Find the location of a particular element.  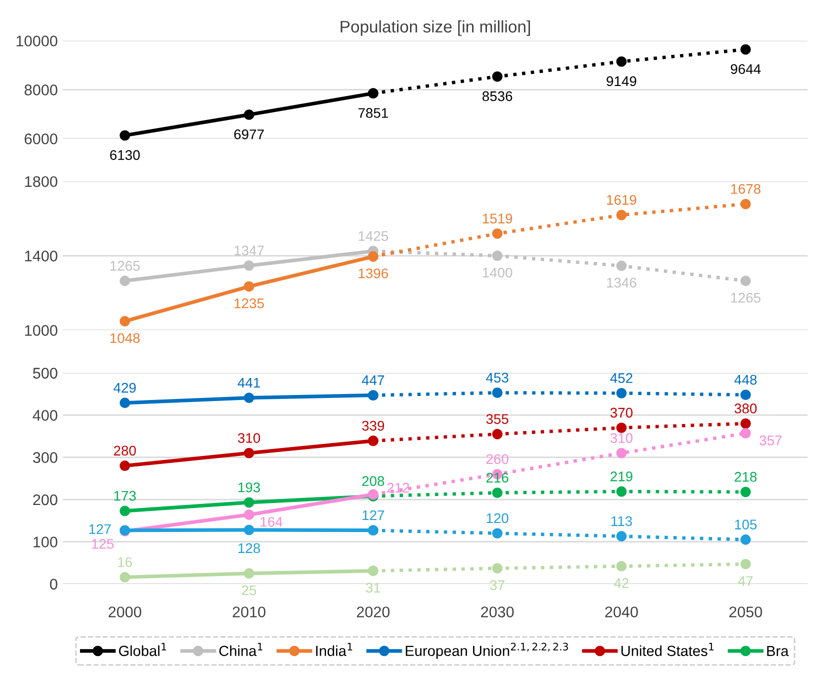

y-tick-label: 400 is located at coordinates (45, 415).